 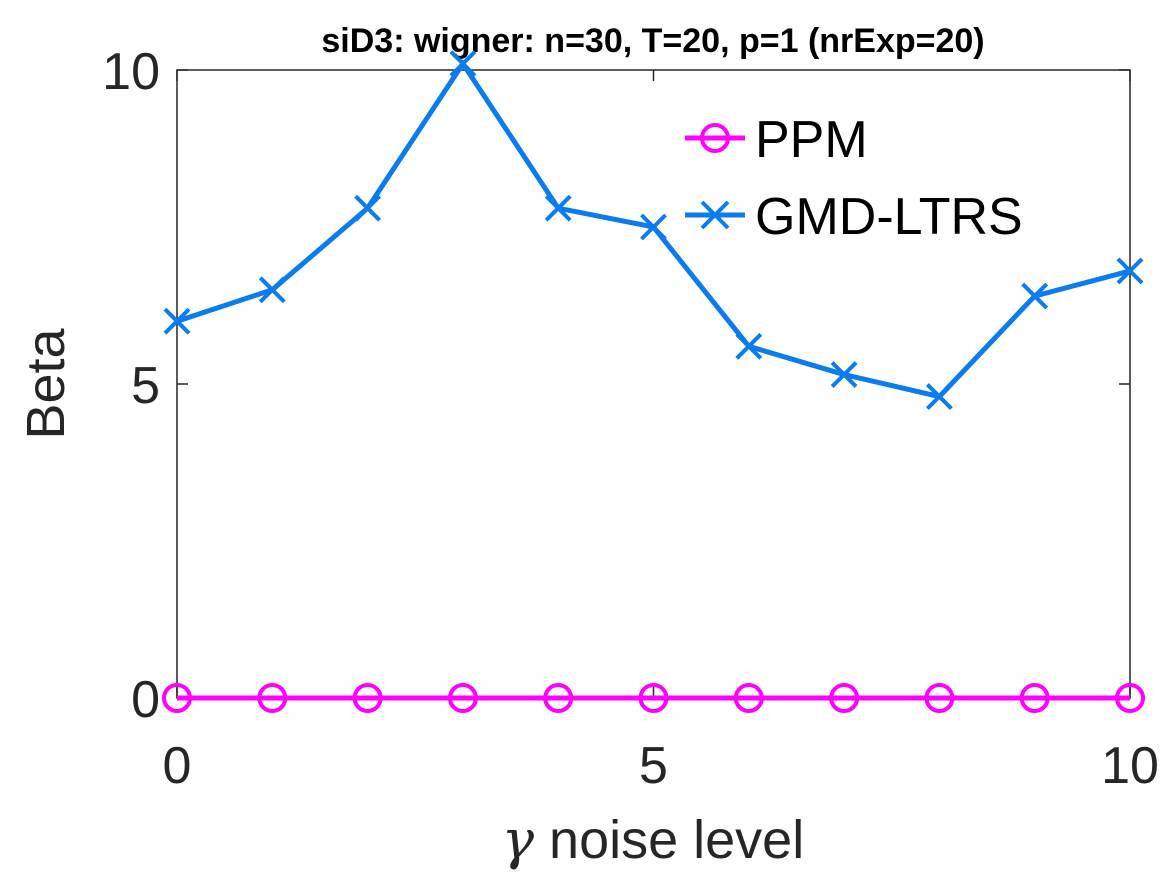 What do you see at coordinates (145, 386) in the screenshot?
I see `y-tick-label: 5` at bounding box center [145, 386].